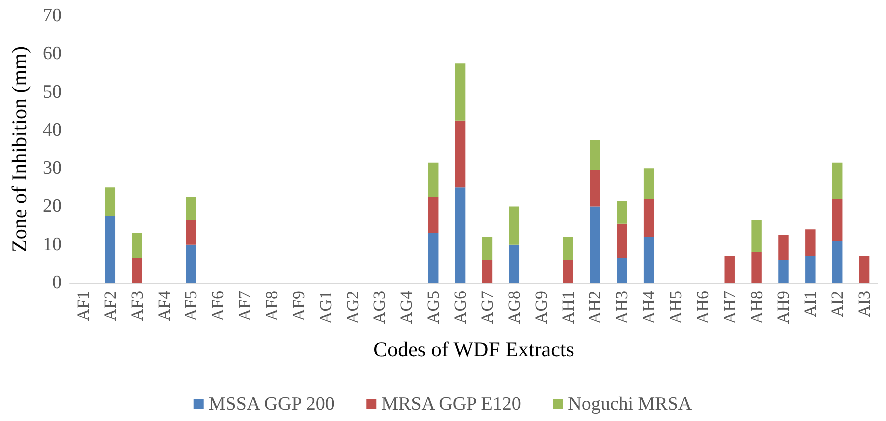 The width and height of the screenshot is (886, 421). What do you see at coordinates (810, 304) in the screenshot?
I see `x-tick-label: AI1` at bounding box center [810, 304].